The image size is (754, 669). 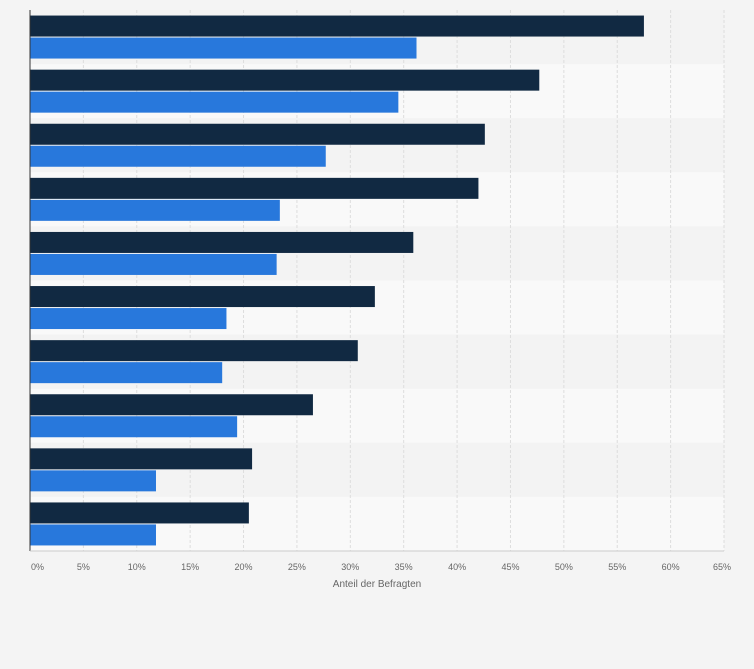 What do you see at coordinates (617, 567) in the screenshot?
I see `x-tick-label: 55%` at bounding box center [617, 567].